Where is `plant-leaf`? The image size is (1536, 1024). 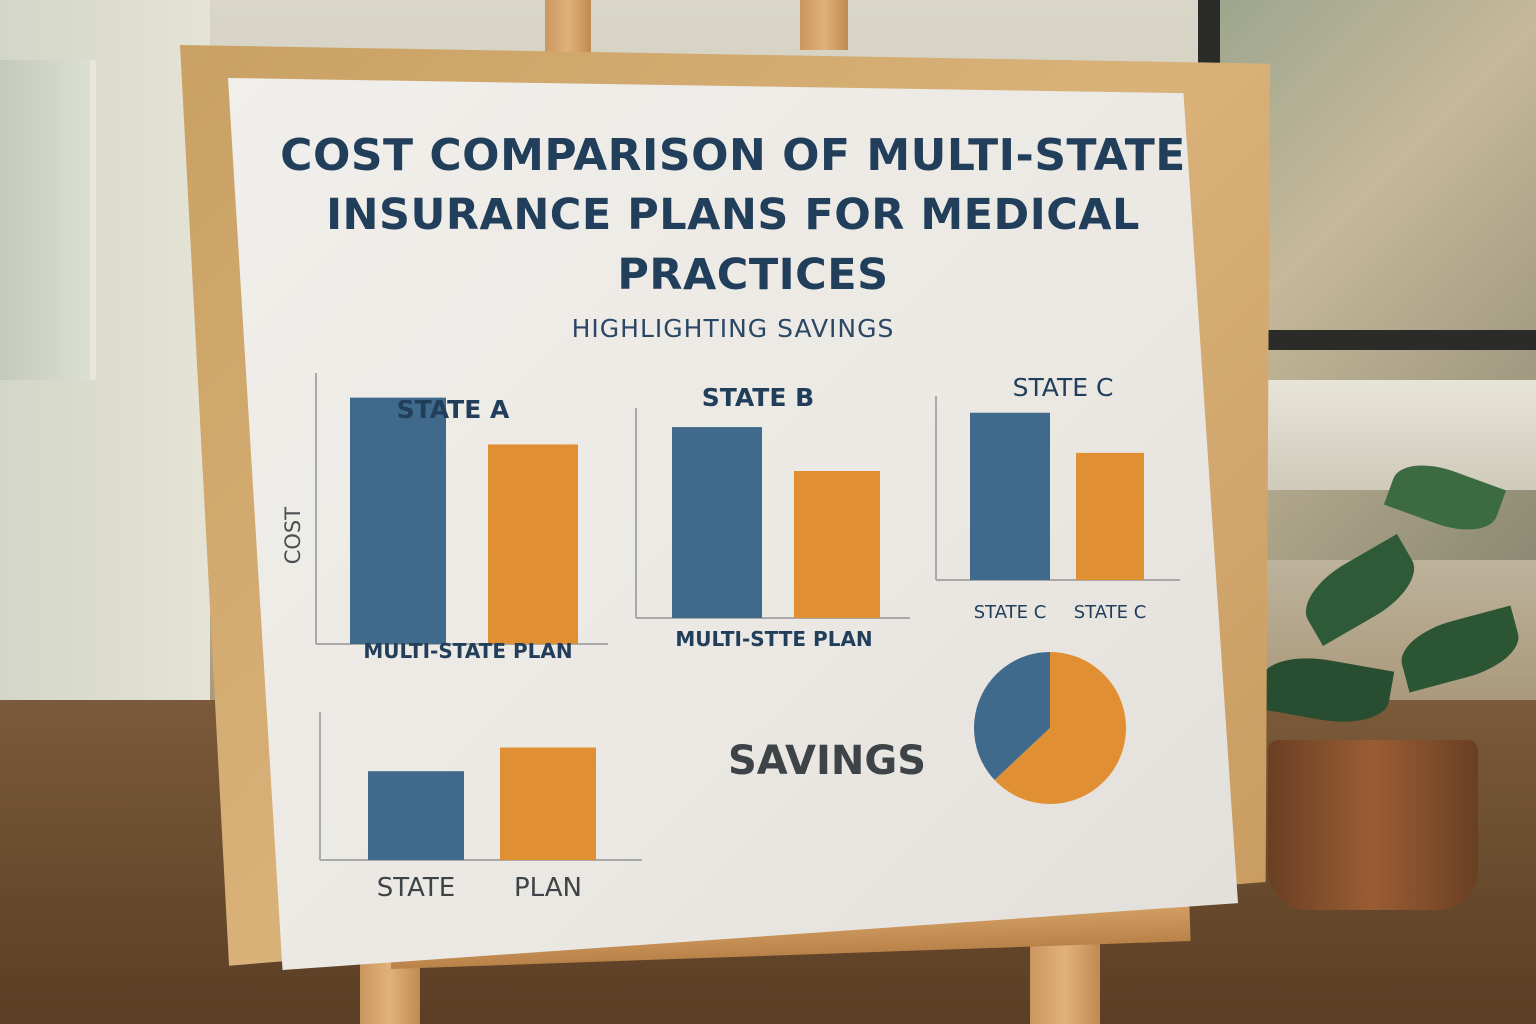 plant-leaf is located at coordinates (1460, 649).